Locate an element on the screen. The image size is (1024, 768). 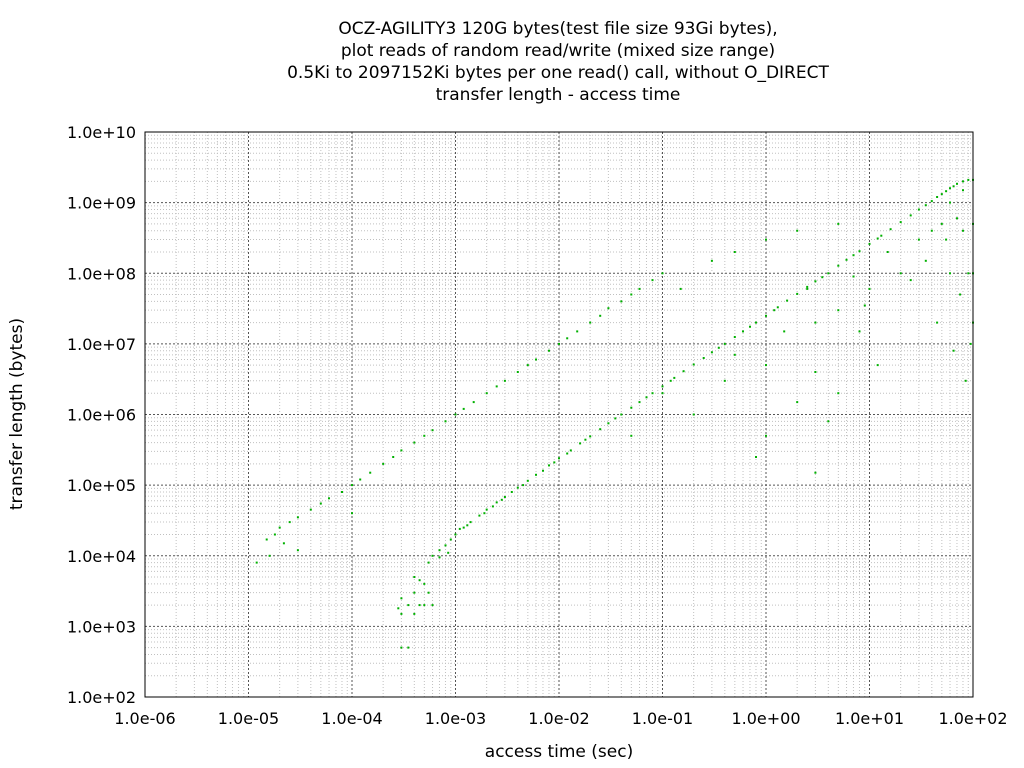
x-tick-label: 1.0e-05 is located at coordinates (248, 718).